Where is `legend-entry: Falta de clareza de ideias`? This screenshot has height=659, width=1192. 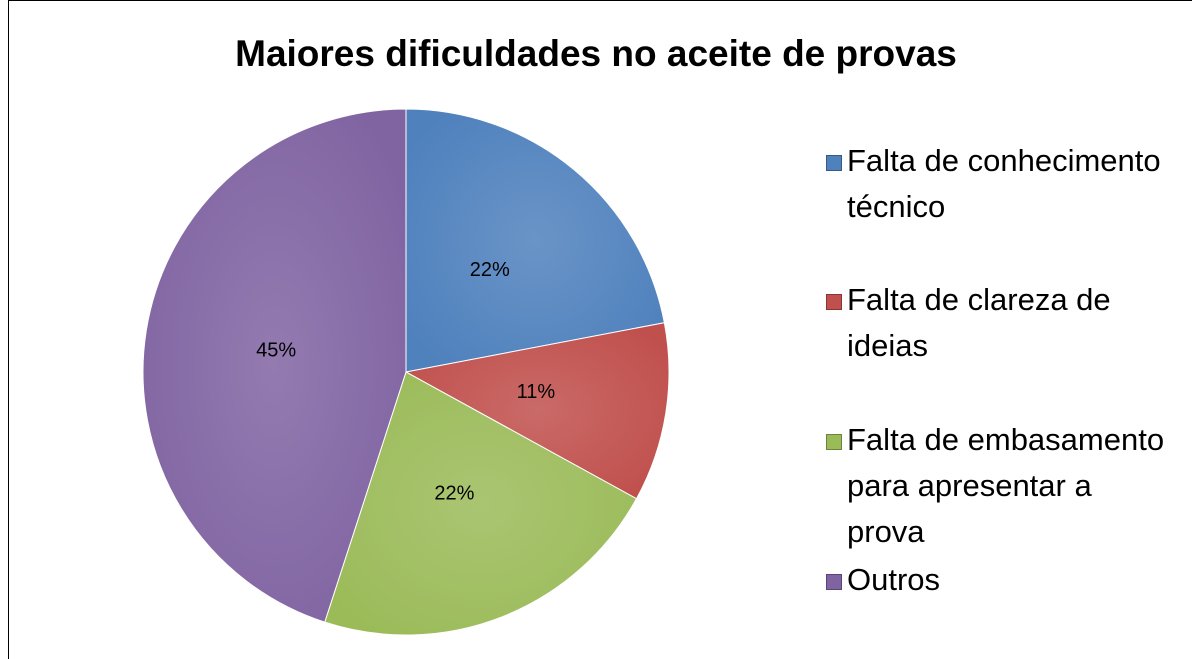
legend-entry: Falta de clareza de ideias is located at coordinates (996, 323).